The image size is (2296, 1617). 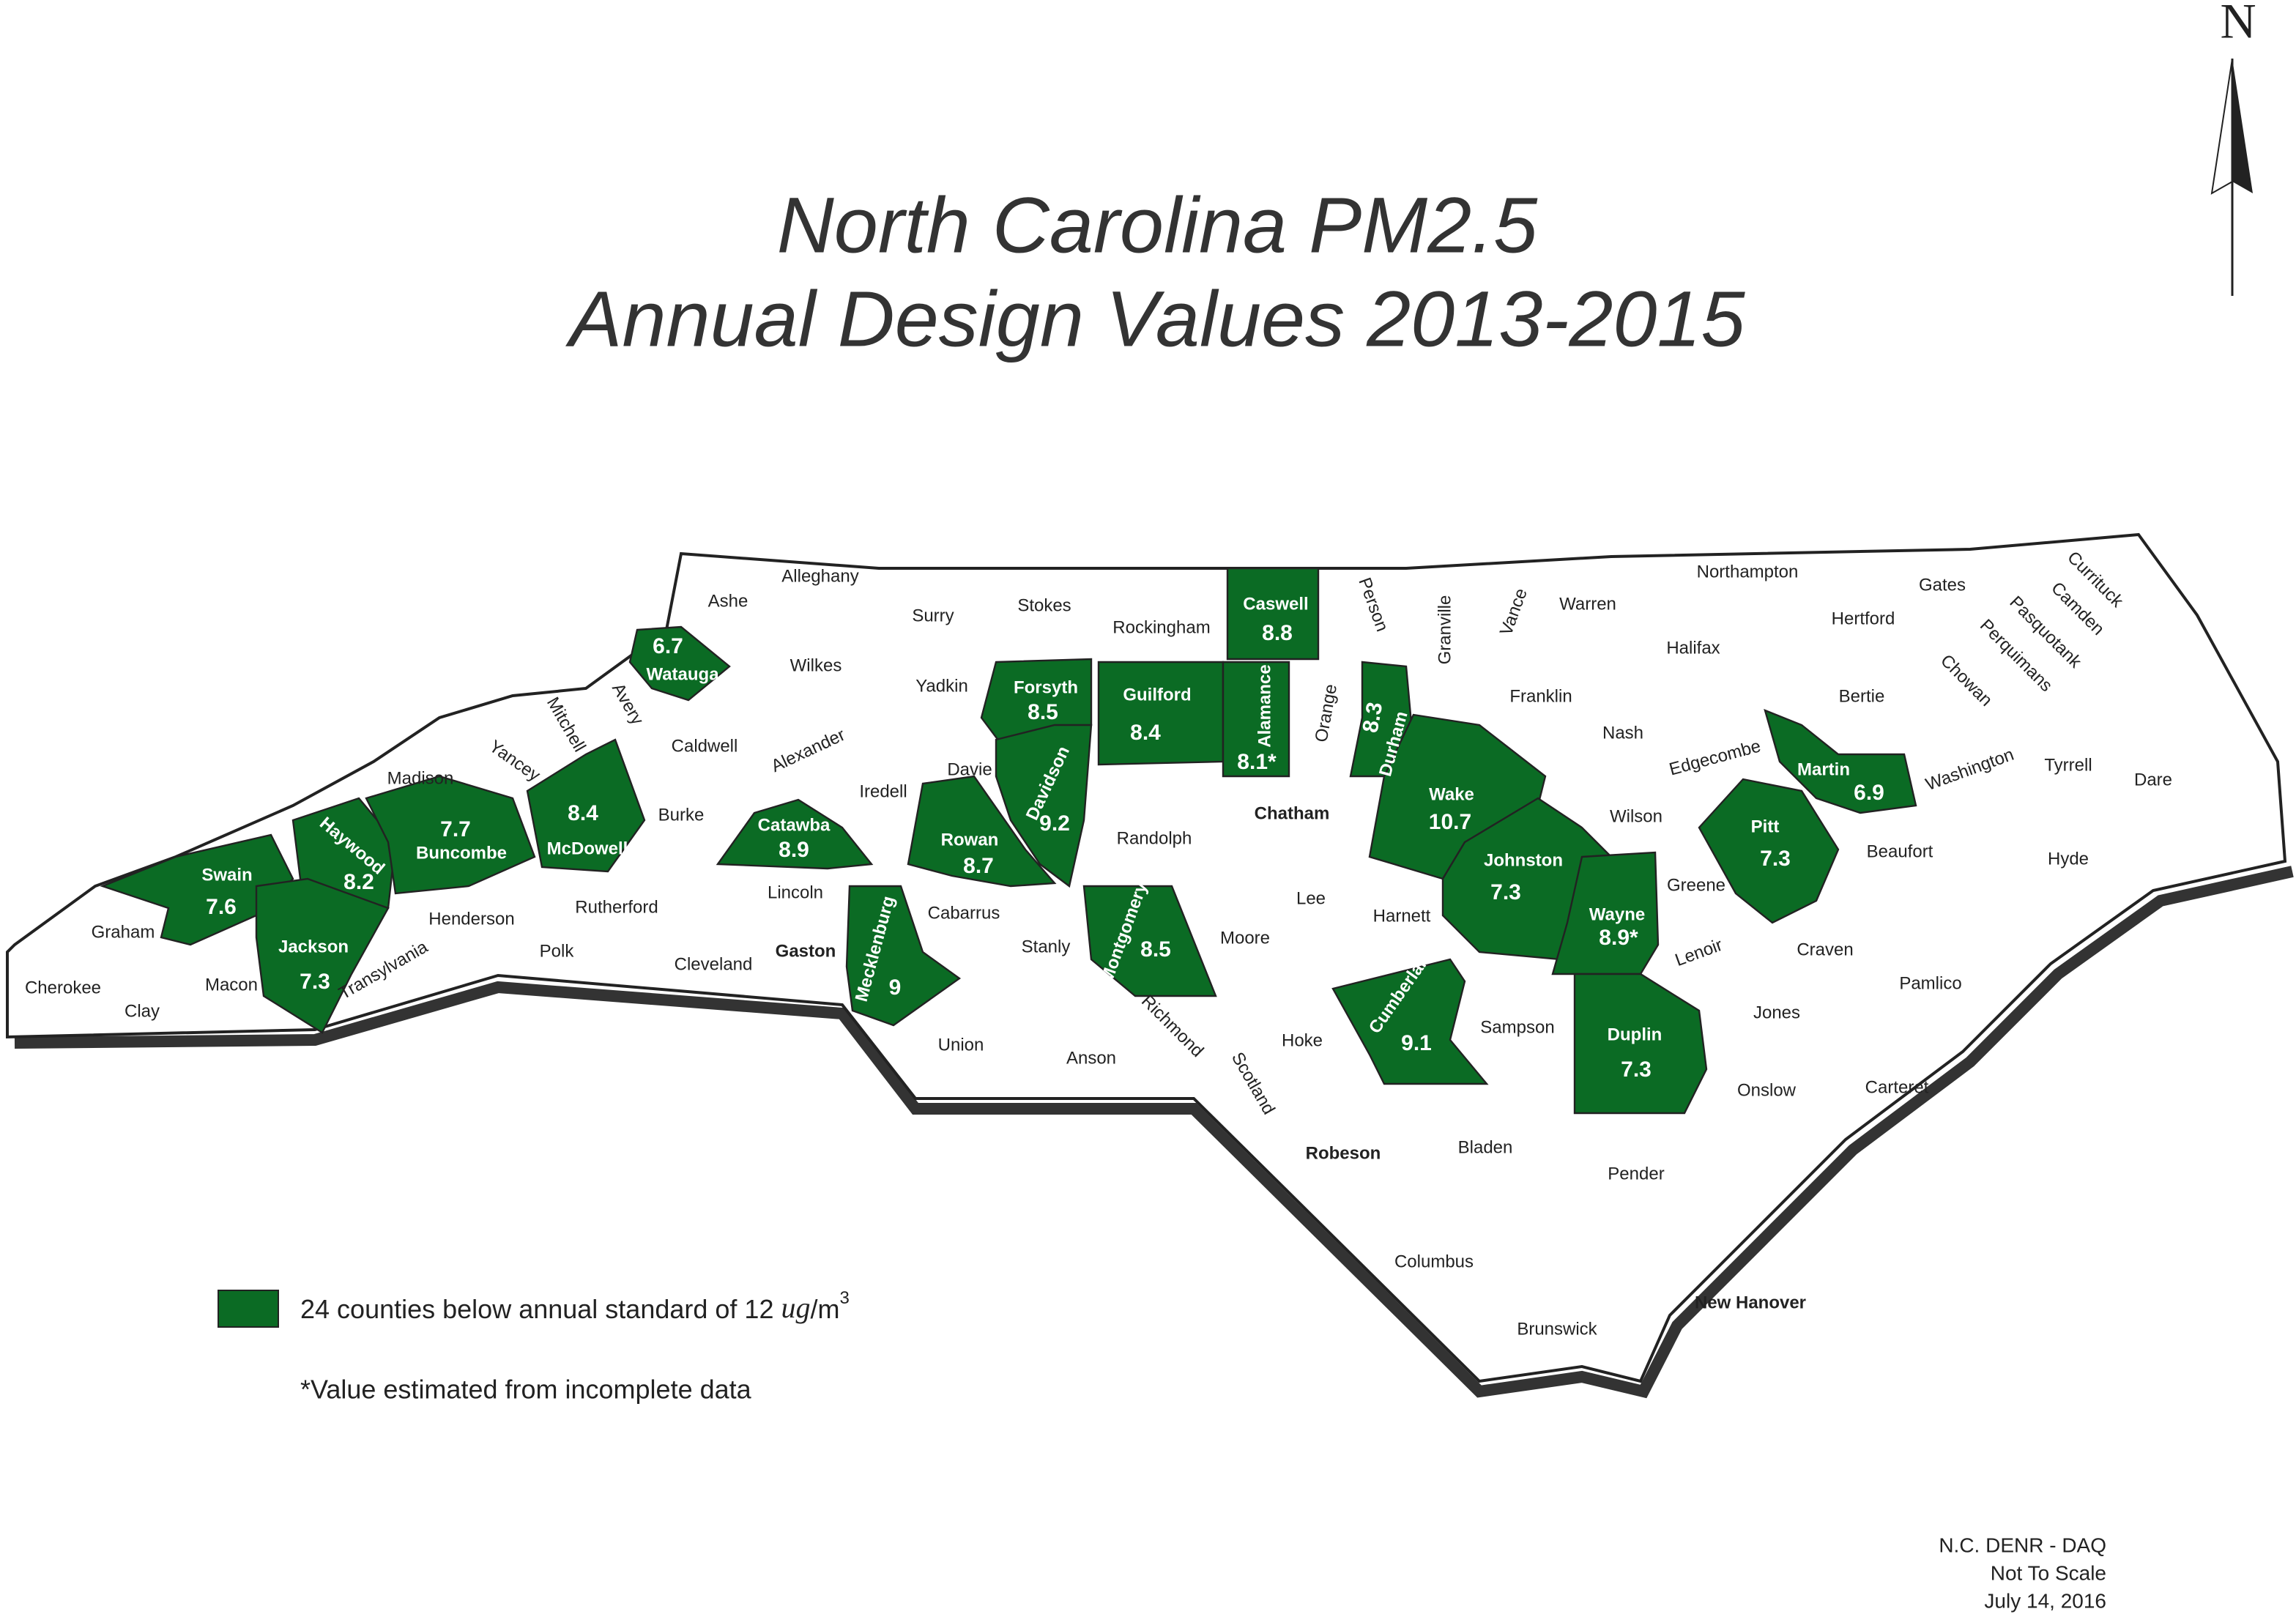 What do you see at coordinates (1416, 1043) in the screenshot?
I see `county-value: 9.1` at bounding box center [1416, 1043].